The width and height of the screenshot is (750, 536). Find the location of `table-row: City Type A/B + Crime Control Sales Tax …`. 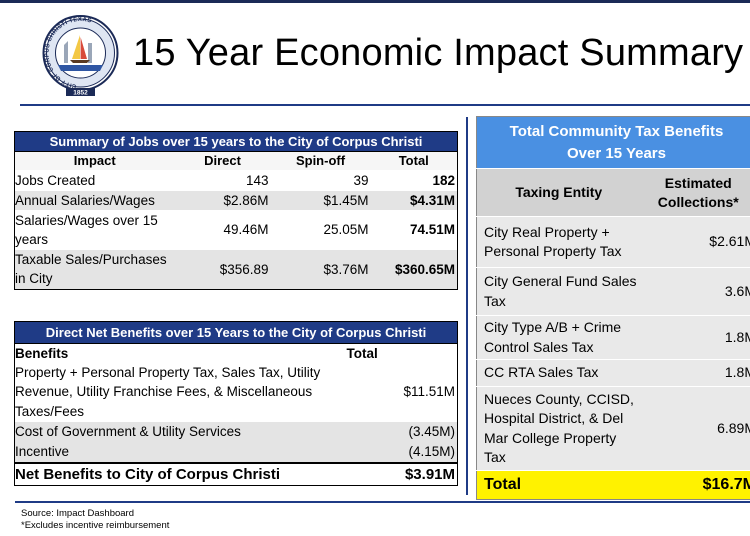

table-row: City Type A/B + Crime Control Sales Tax … is located at coordinates (613, 337).